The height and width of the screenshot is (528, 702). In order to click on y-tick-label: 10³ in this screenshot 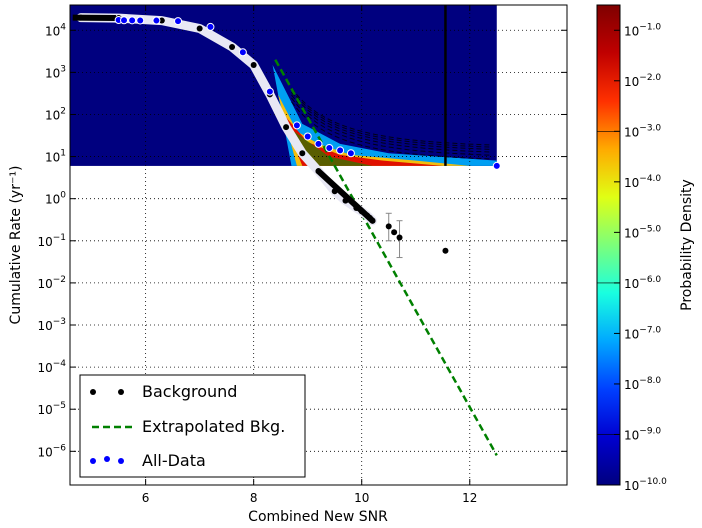, I will do `click(55, 72)`.